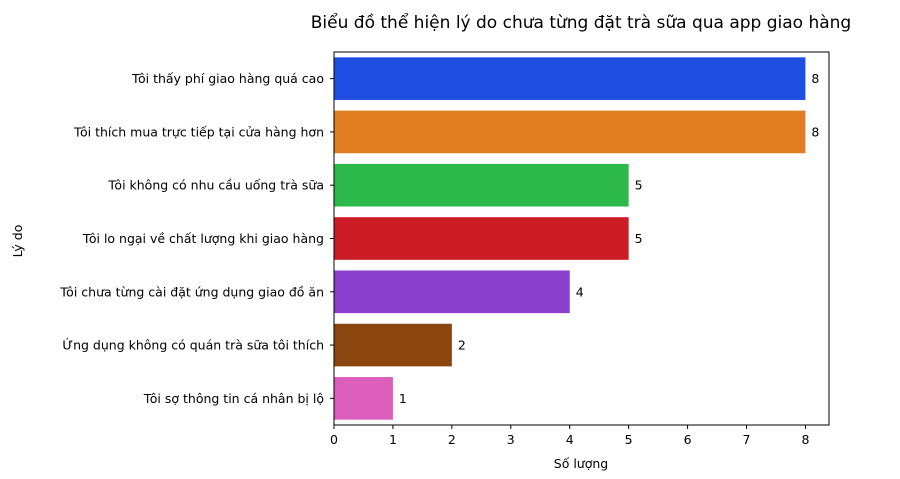  Describe the element at coordinates (193, 345) in the screenshot. I see `y-tick-label: Ứng dụng không có quán trà sữa tôi thích` at that location.